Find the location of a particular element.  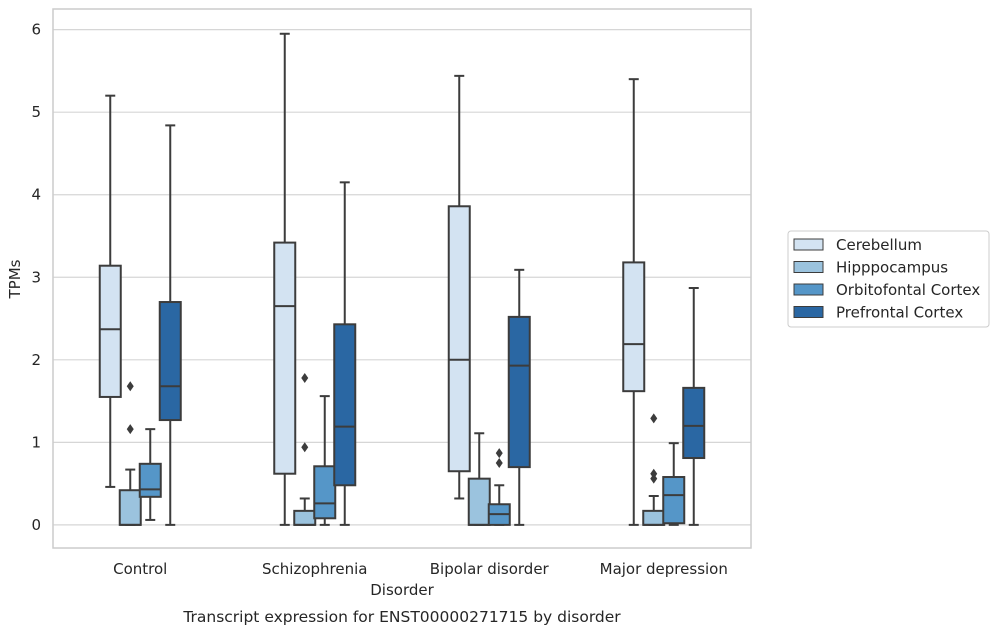

y-tick-label: 3 is located at coordinates (36, 277).